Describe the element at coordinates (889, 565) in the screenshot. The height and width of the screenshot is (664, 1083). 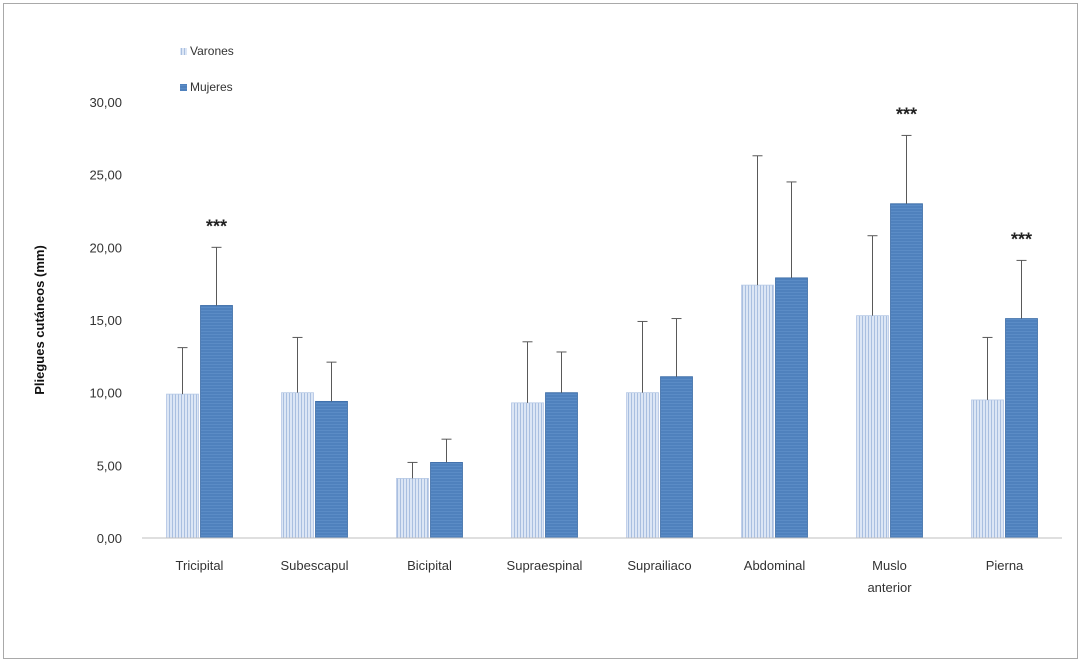
I see `x-tick-label: Muslo` at that location.